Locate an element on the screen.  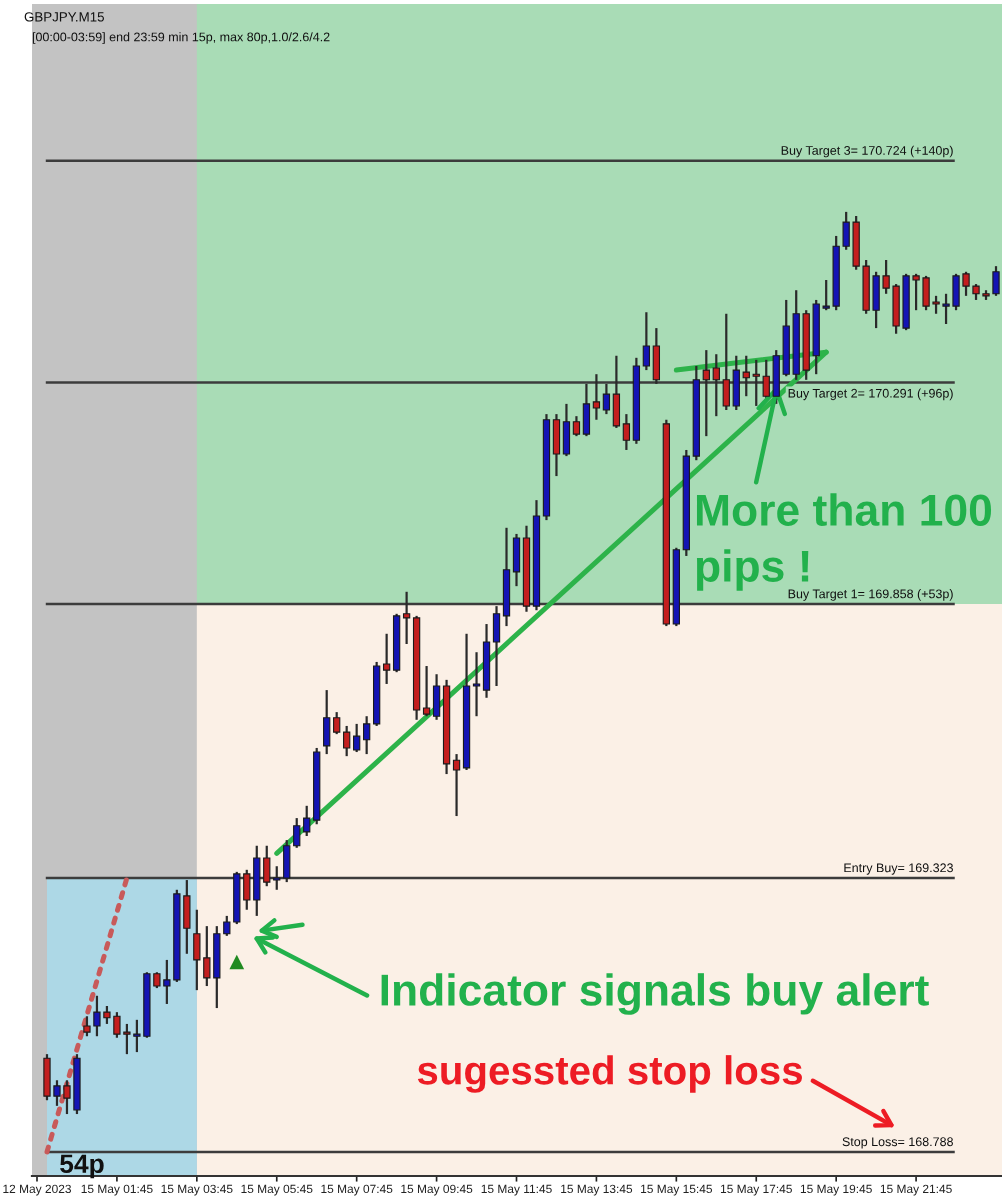
annotation: More than 100 pips ! is located at coordinates (844, 542).